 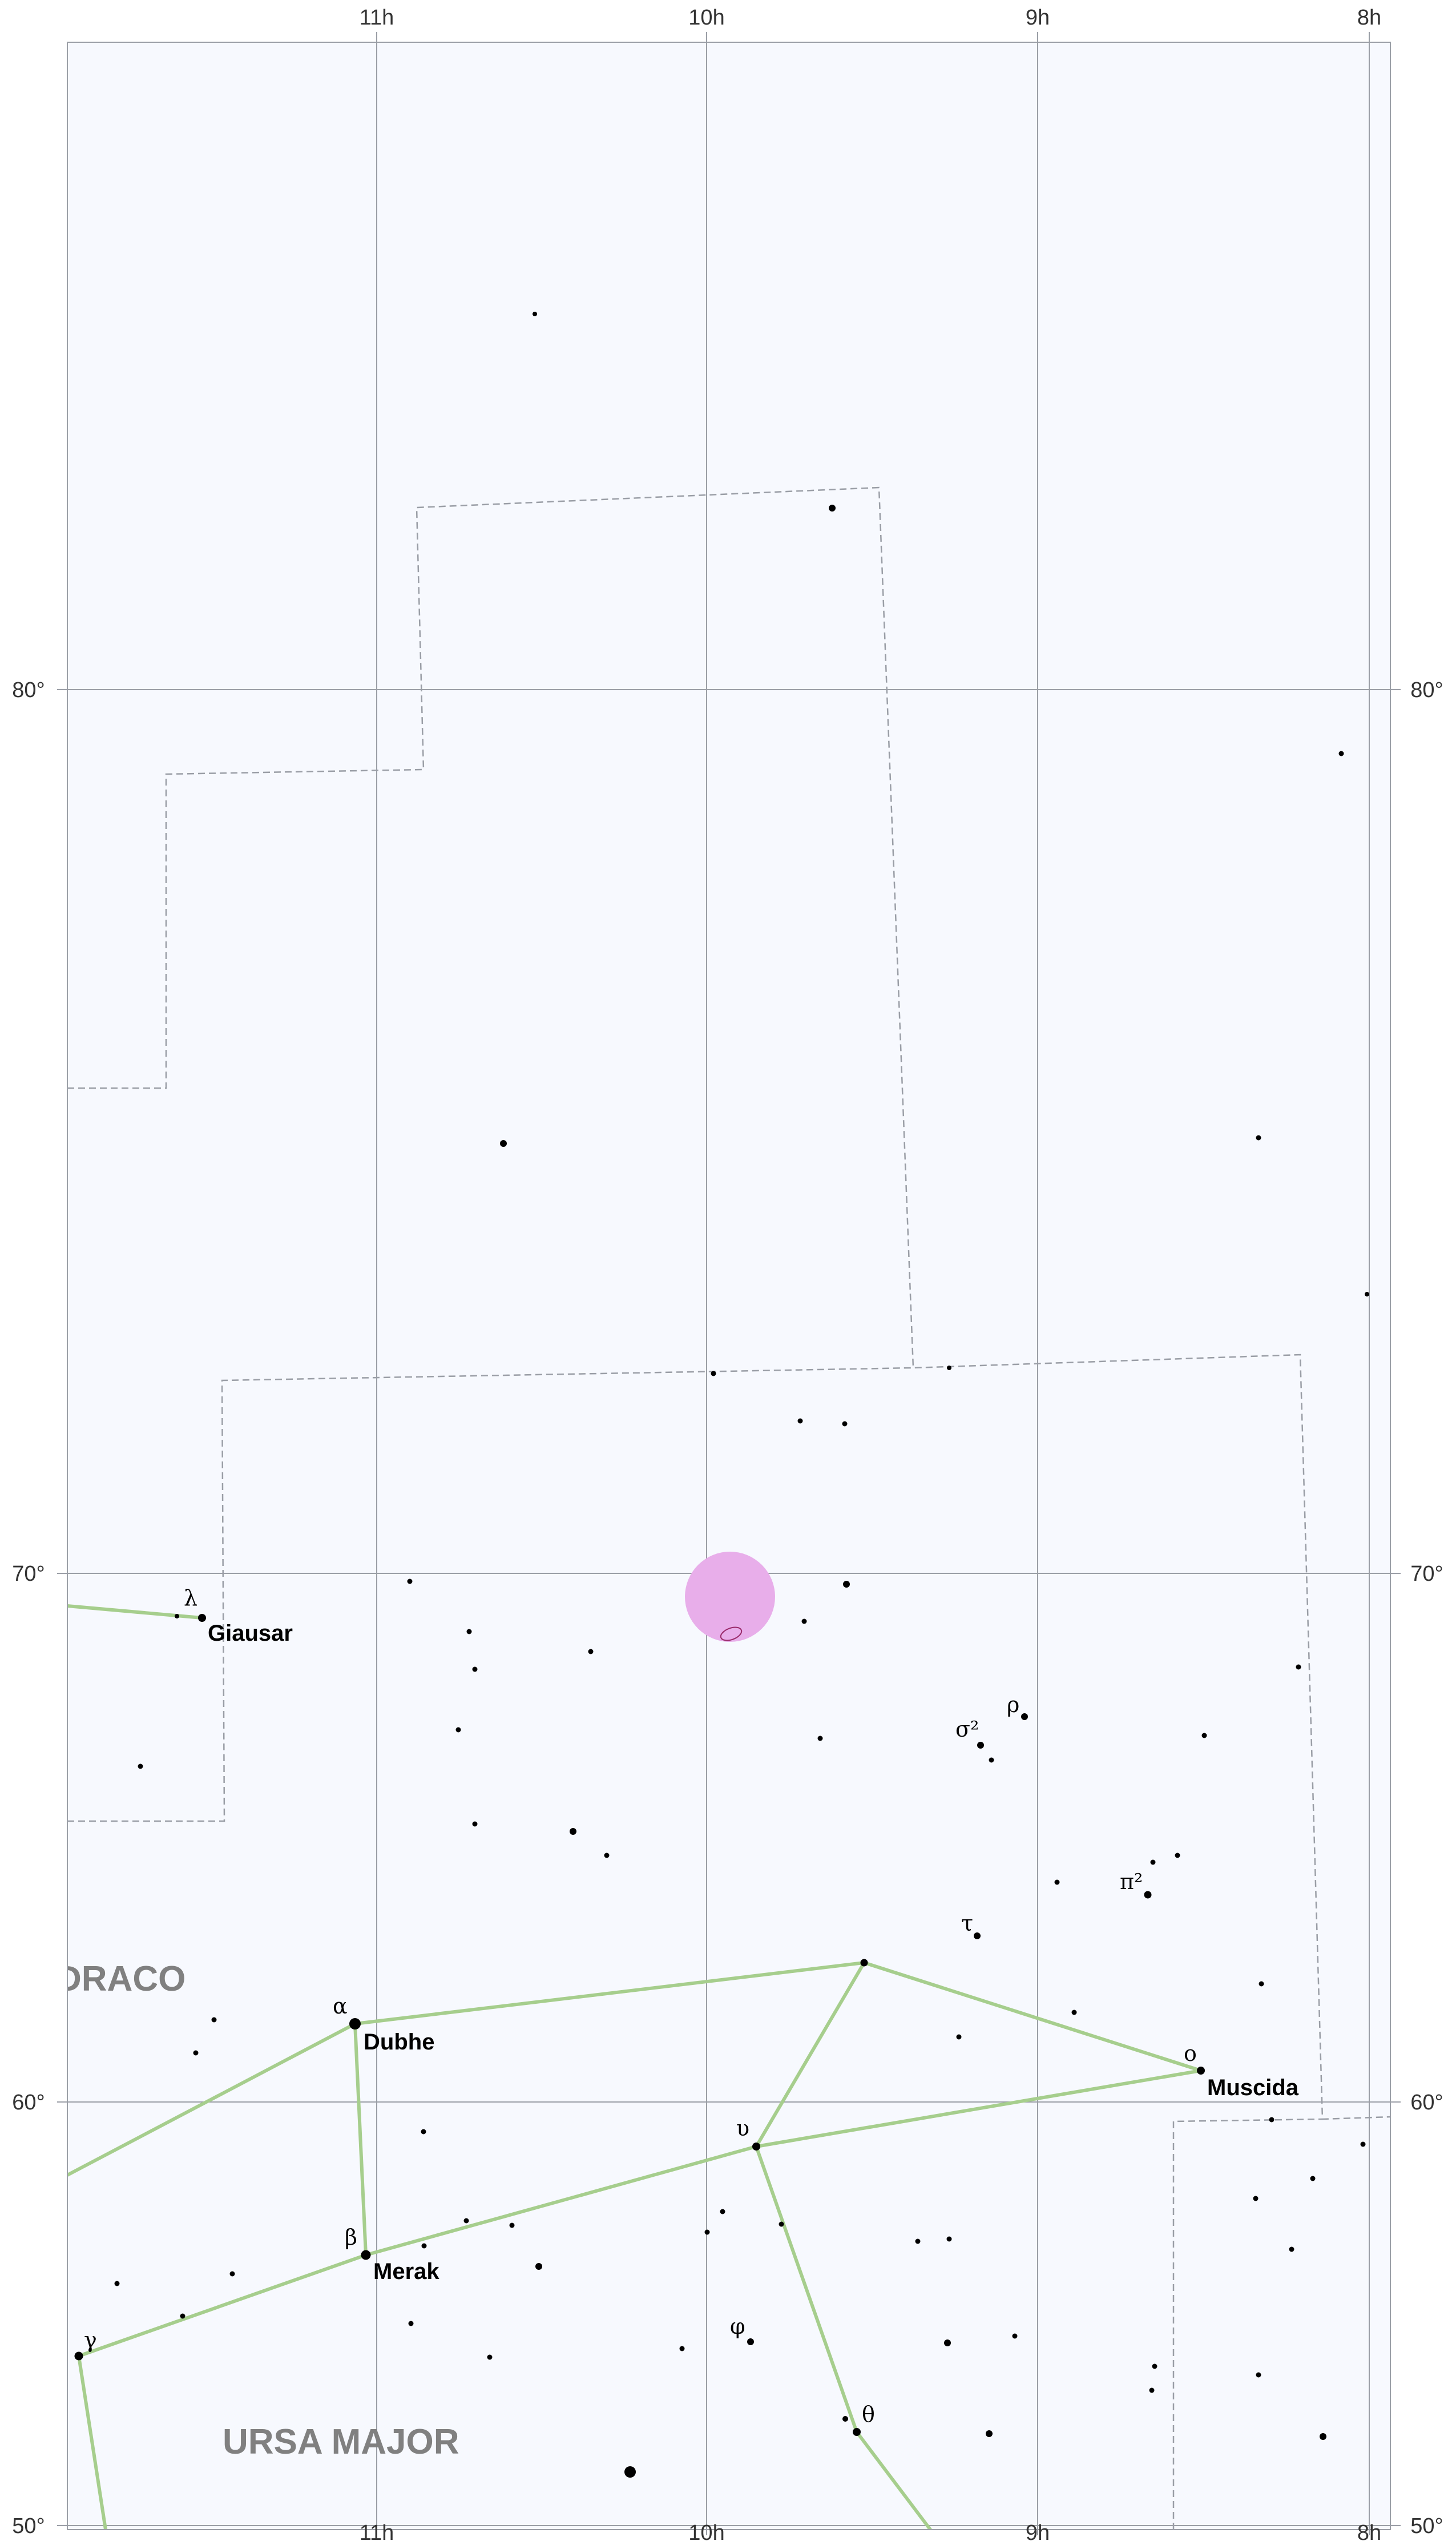 I want to click on dec-label-left-70: 70°, so click(x=28, y=1574).